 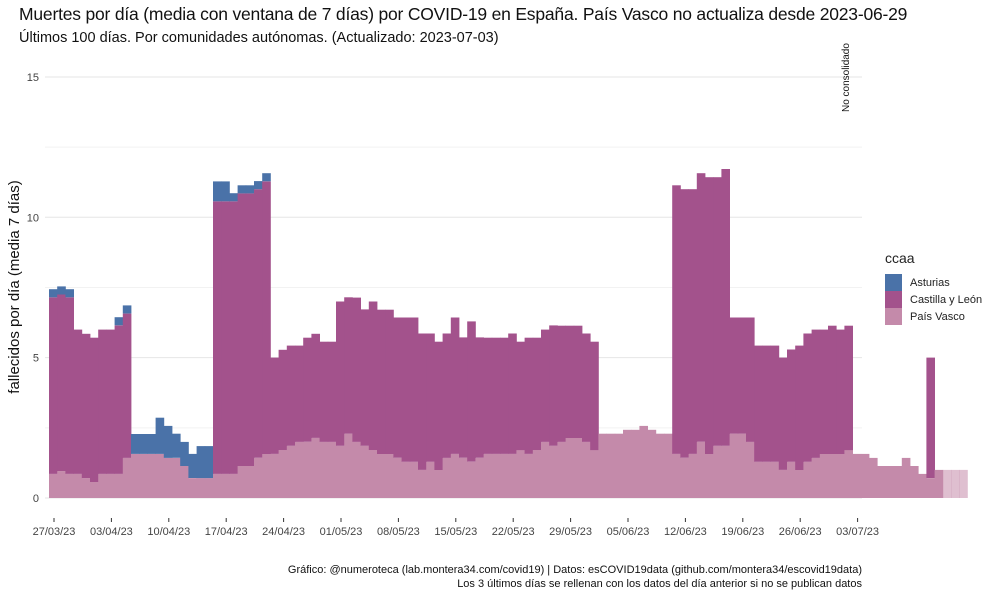 I want to click on x-tick-label: 08/05/23, so click(x=398, y=532).